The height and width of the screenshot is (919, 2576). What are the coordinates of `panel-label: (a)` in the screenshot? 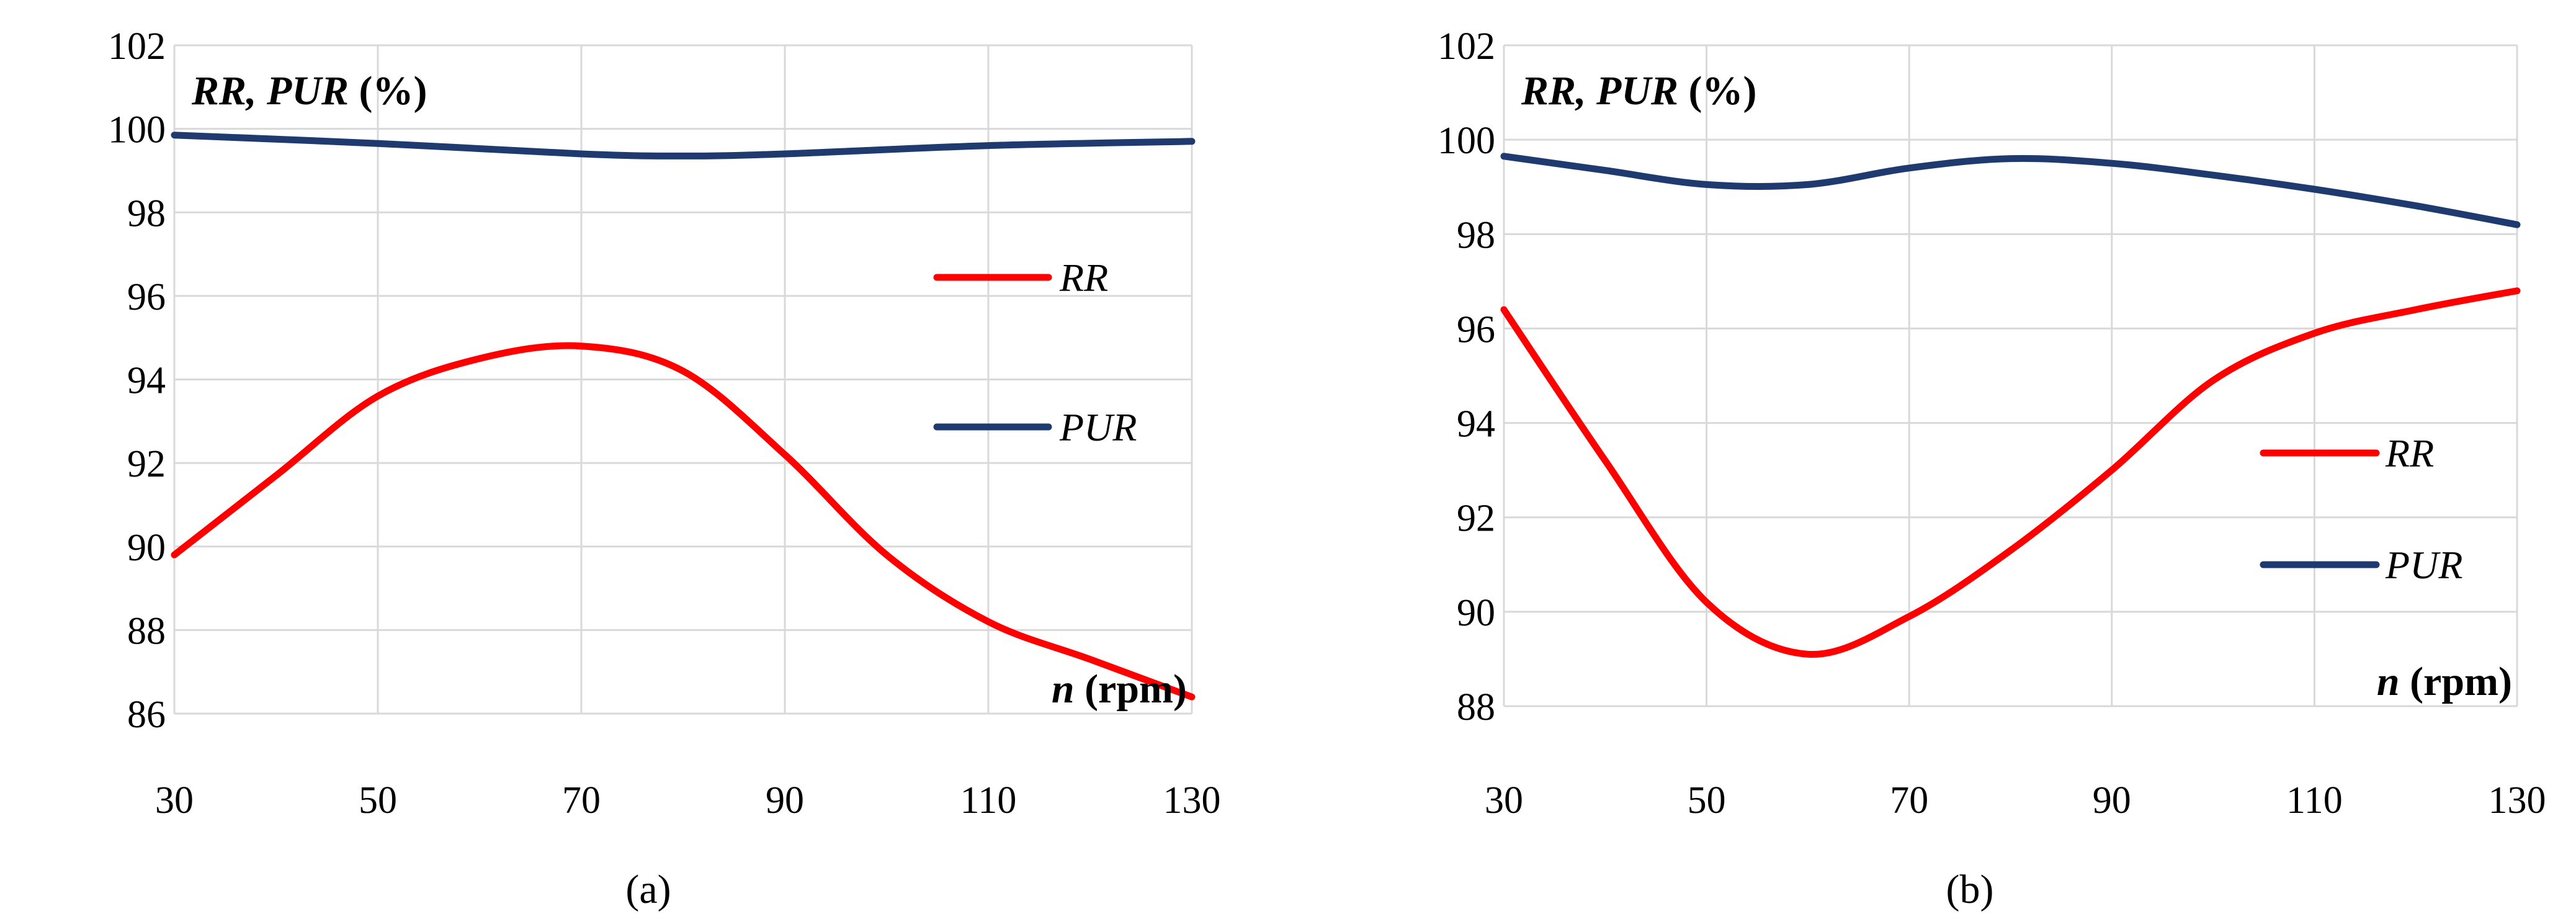 It's located at (648, 890).